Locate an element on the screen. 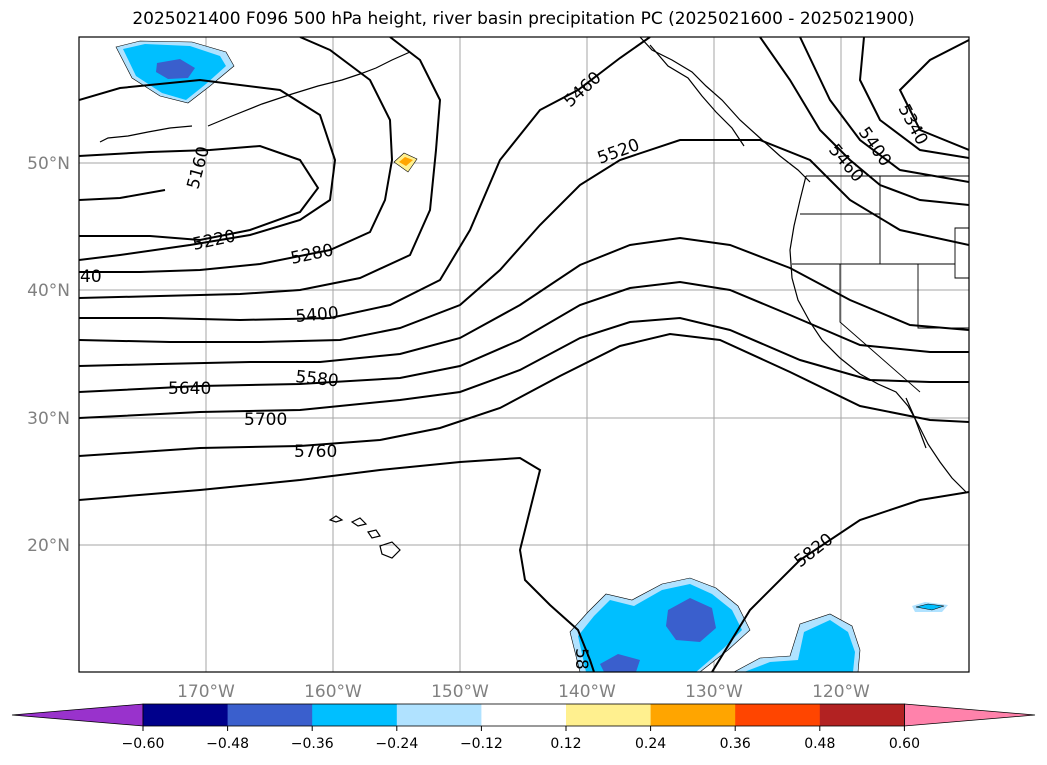 The image size is (1047, 765). contour-5340b is located at coordinates (933, 95).